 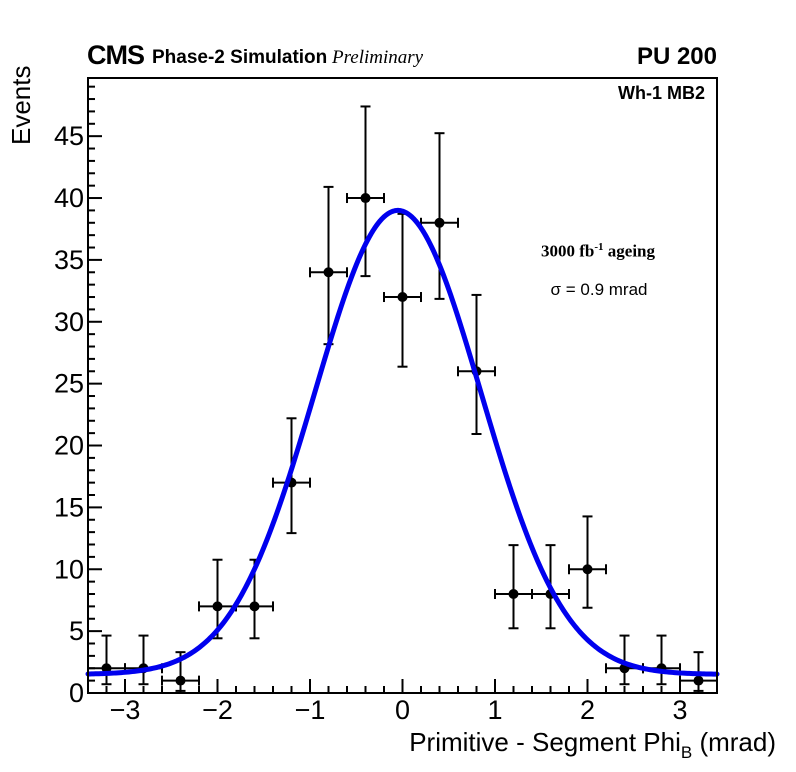 What do you see at coordinates (310, 710) in the screenshot?
I see `x-tick-label: −1` at bounding box center [310, 710].